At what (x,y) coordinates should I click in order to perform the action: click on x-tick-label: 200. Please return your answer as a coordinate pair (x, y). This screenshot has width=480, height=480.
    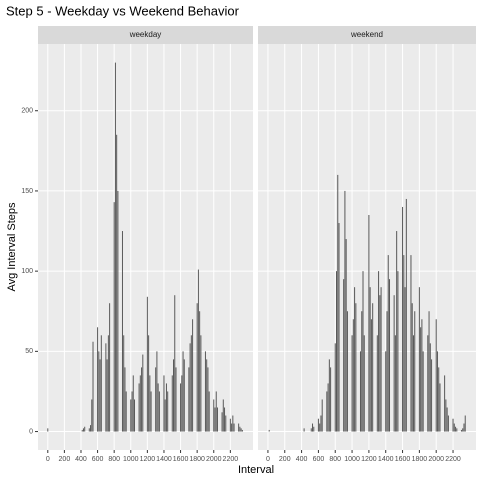
    Looking at the image, I should click on (285, 459).